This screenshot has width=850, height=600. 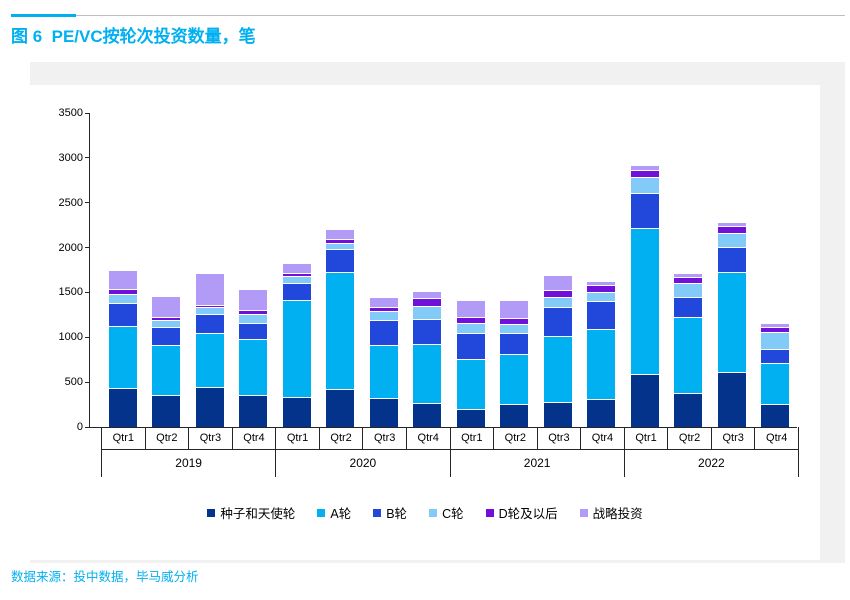 I want to click on bar-2020-Qtr1, so click(x=297, y=270).